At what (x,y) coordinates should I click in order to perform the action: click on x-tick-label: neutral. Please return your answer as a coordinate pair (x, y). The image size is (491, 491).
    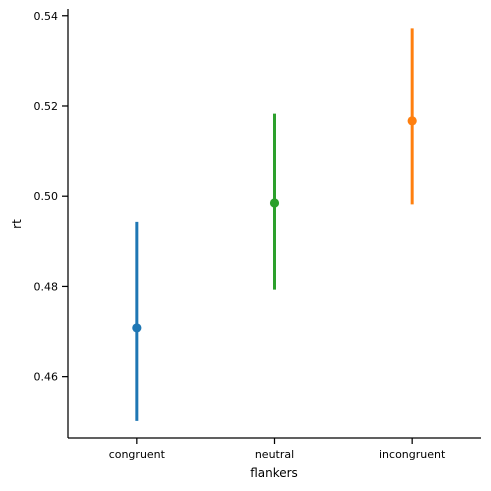
    Looking at the image, I should click on (274, 454).